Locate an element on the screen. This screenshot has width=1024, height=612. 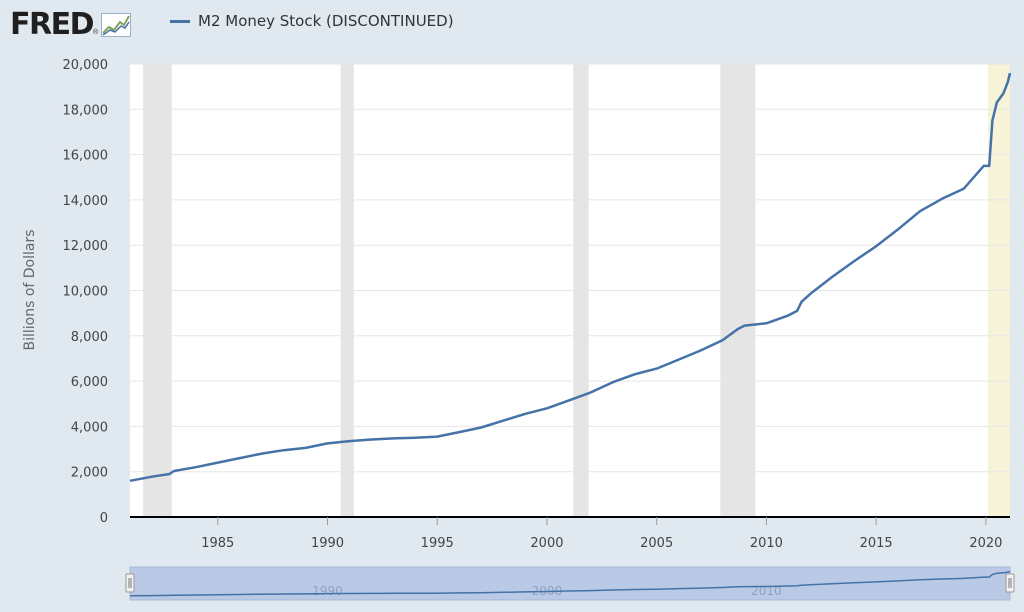
legend: M2 Money Stock (DISCONTINUED) is located at coordinates (312, 21).